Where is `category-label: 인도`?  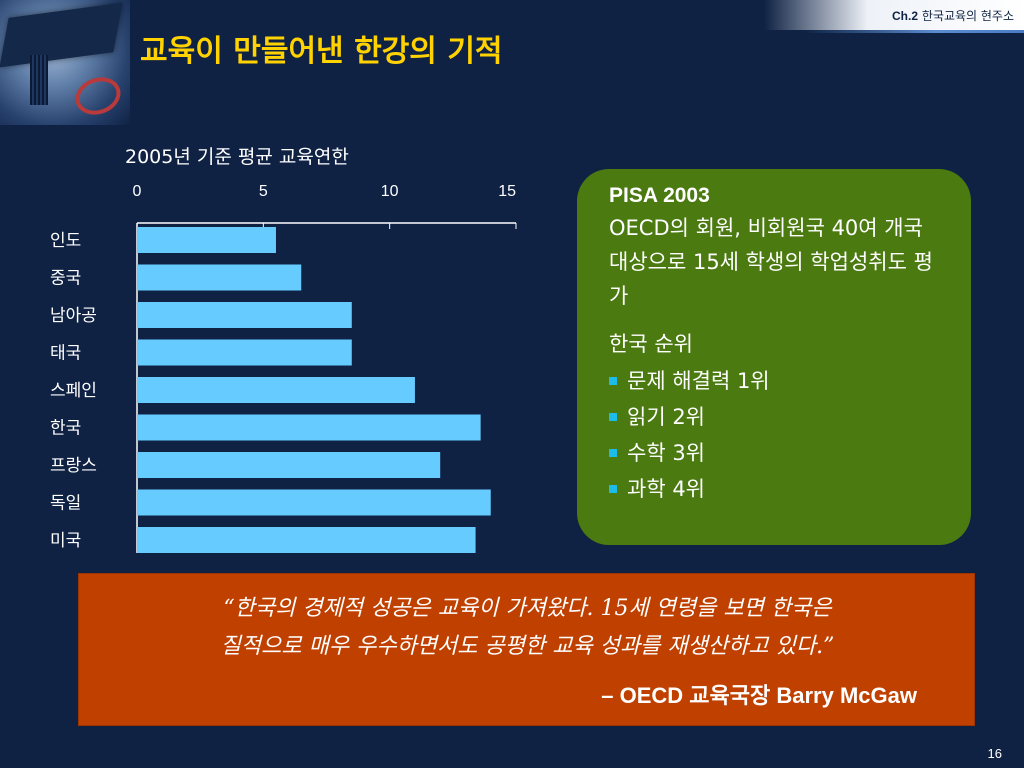
category-label: 인도 is located at coordinates (65, 241).